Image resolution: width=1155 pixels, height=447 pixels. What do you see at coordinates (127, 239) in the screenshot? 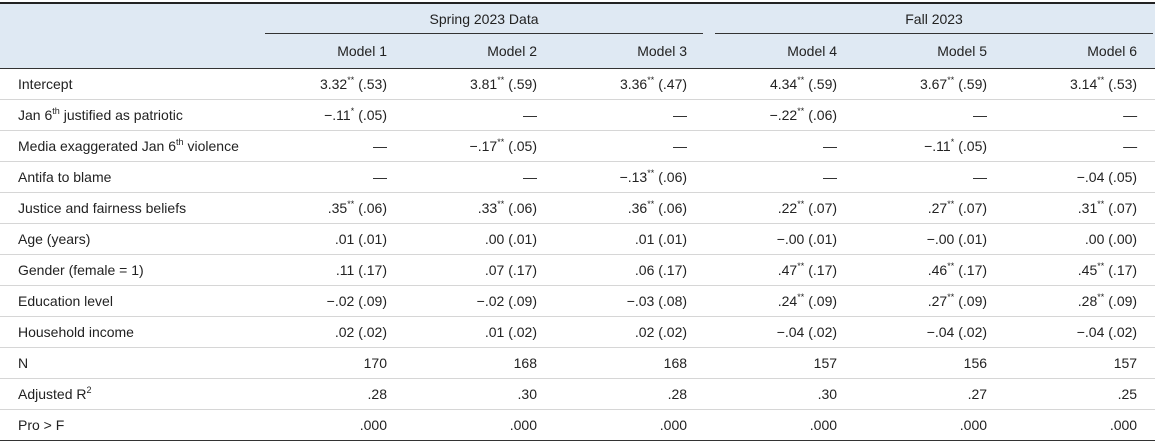
I see `row-label: Age (years)` at bounding box center [127, 239].